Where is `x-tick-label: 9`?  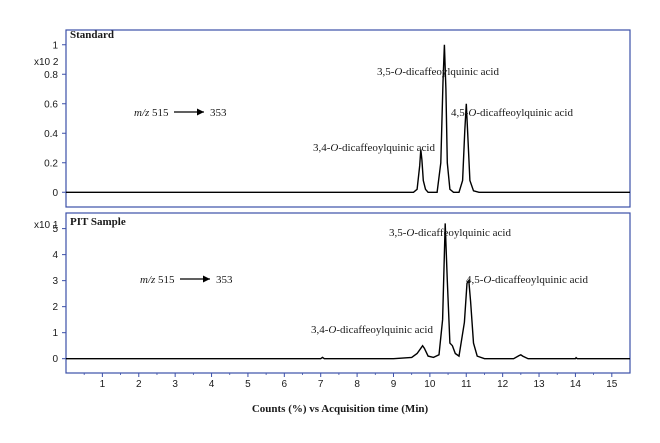
x-tick-label: 9 is located at coordinates (394, 384).